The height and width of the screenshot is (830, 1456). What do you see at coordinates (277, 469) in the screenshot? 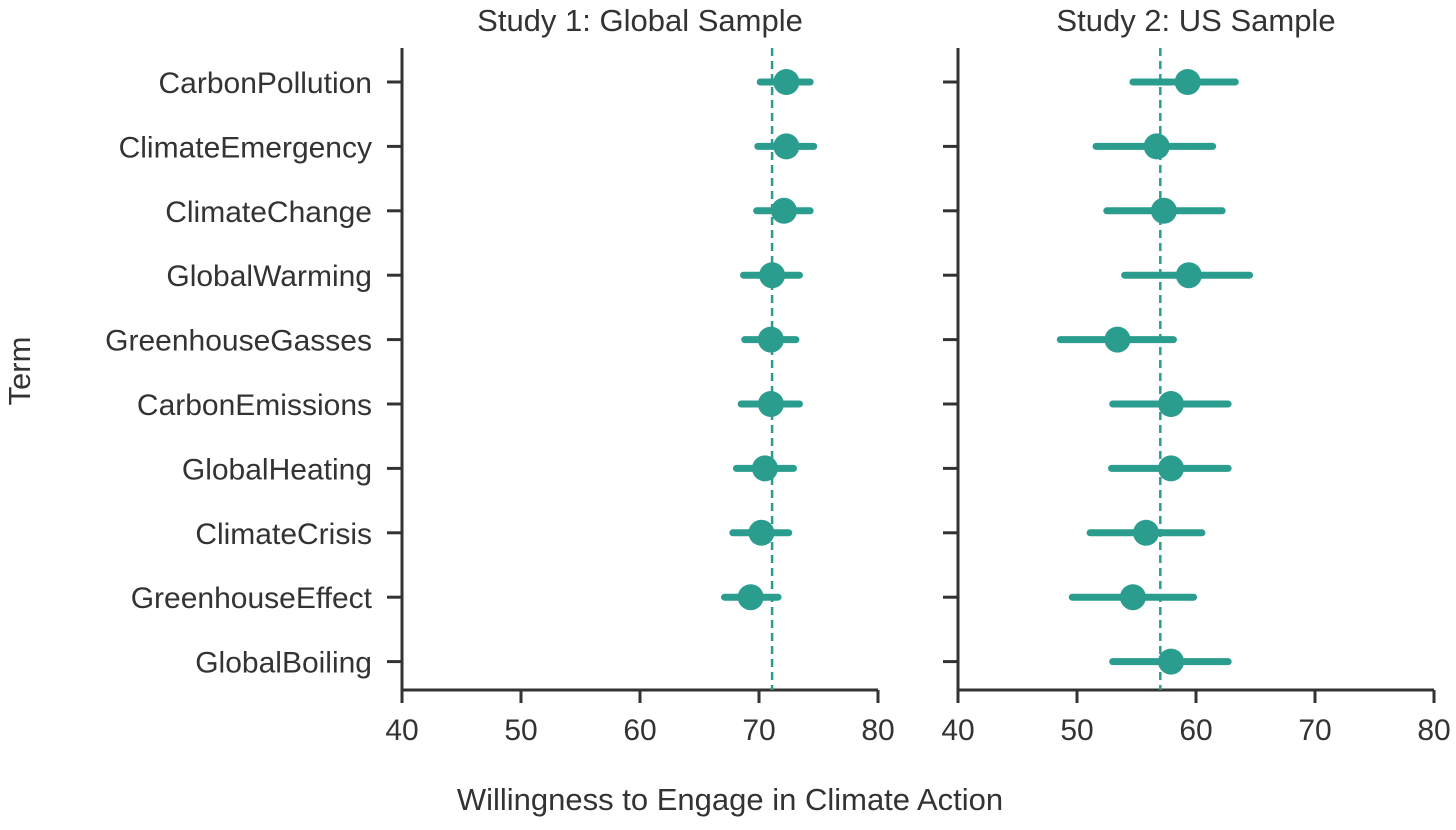
I see `y-tick-label: GlobalHeating` at bounding box center [277, 469].